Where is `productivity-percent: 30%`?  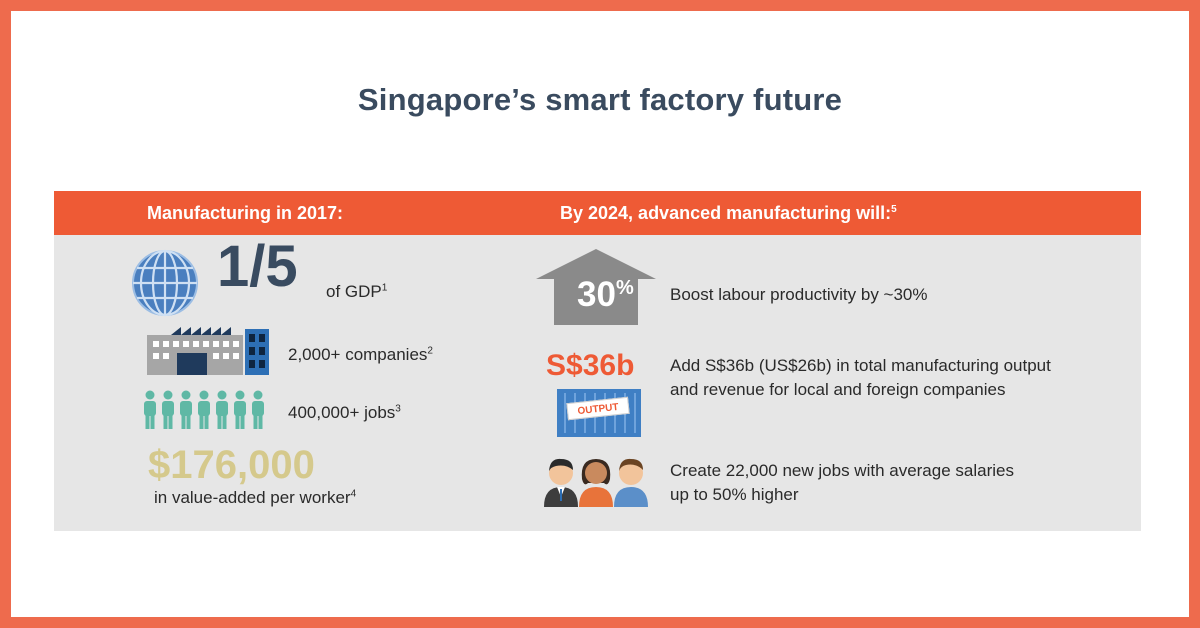 productivity-percent: 30% is located at coordinates (605, 294).